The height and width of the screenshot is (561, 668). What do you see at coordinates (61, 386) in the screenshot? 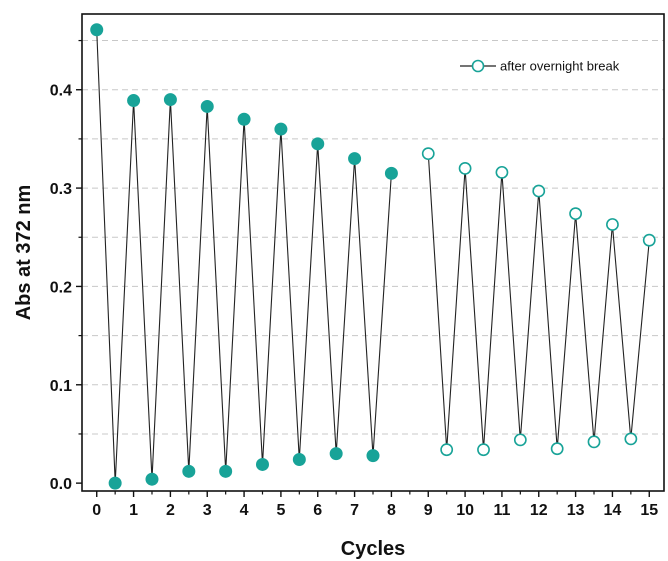
I see `y-tick-label: 0.1` at bounding box center [61, 386].